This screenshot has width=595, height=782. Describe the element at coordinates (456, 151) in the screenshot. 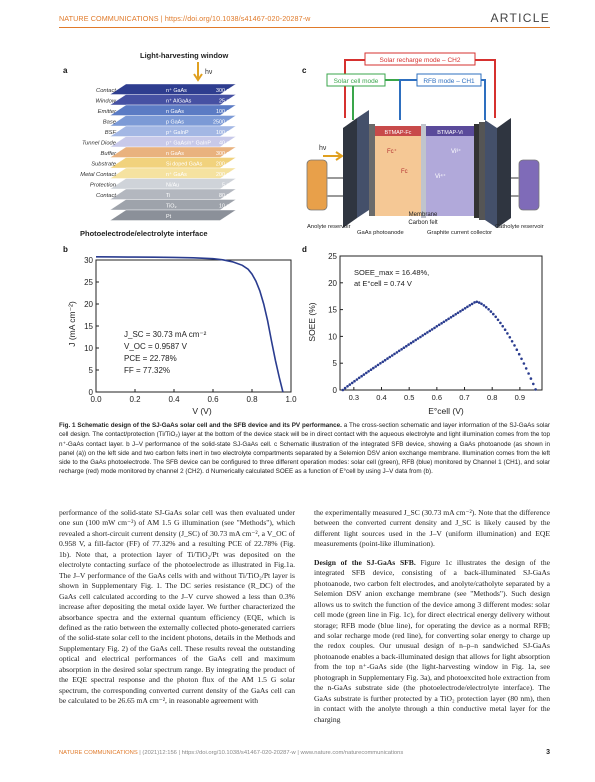

I see `v3-label: Vi³⁺` at that location.